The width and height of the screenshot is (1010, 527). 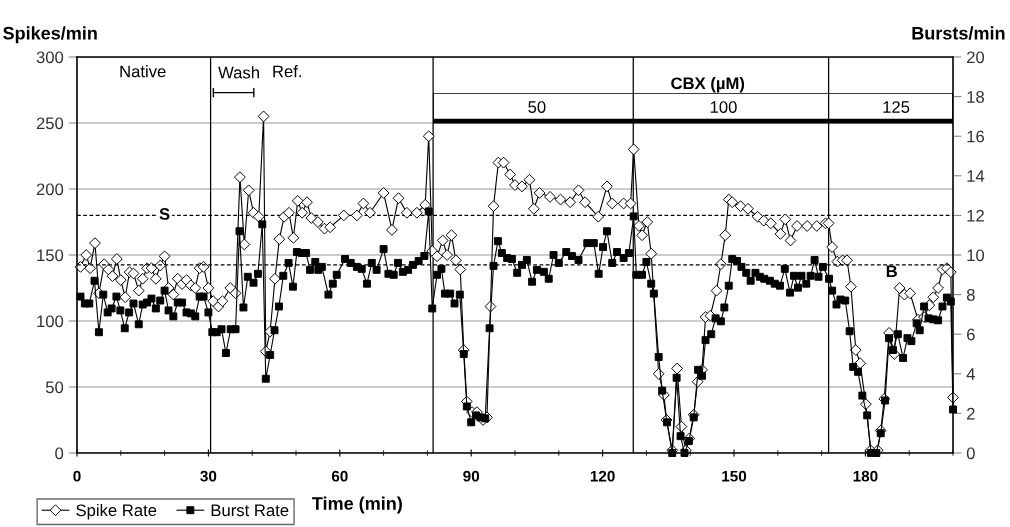 I want to click on annotation: CBX (µM), so click(x=708, y=84).